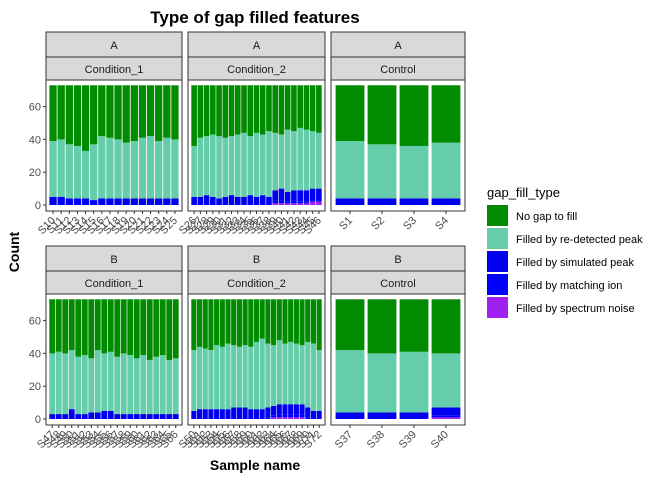 The width and height of the screenshot is (672, 480). I want to click on x-tick-label: S40, so click(440, 440).